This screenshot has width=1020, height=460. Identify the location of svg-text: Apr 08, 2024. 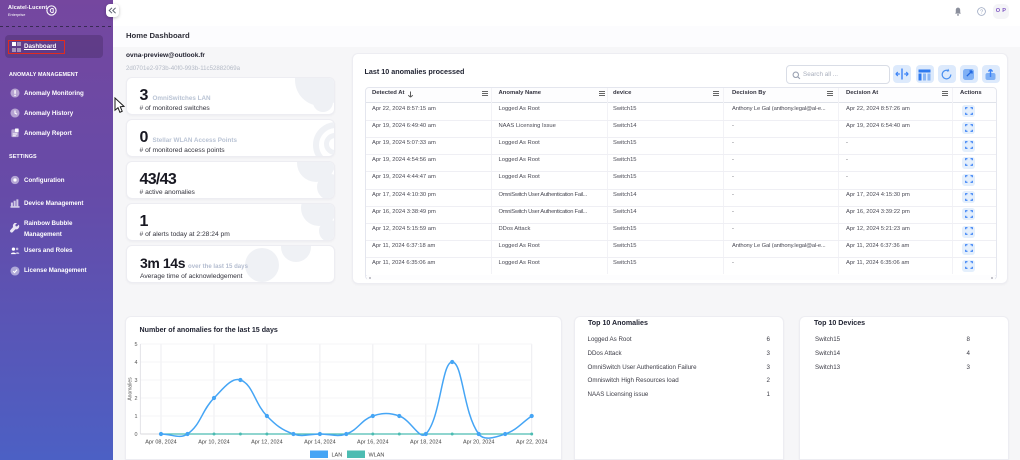
(161, 443).